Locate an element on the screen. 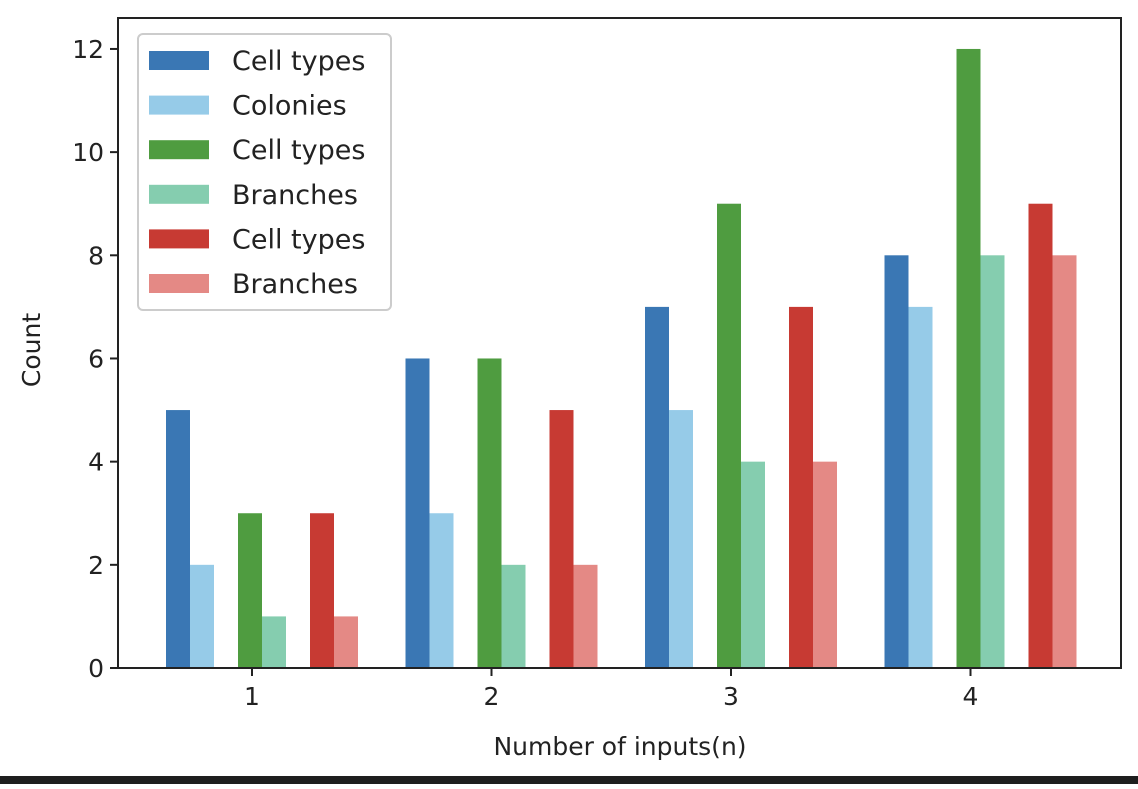 The width and height of the screenshot is (1138, 789). x-tick-label-2: 2 is located at coordinates (492, 696).